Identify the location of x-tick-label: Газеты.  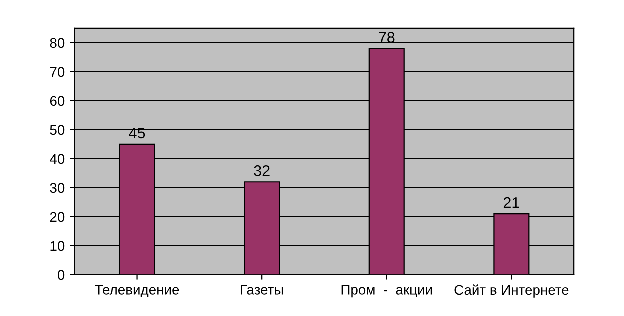
(262, 290).